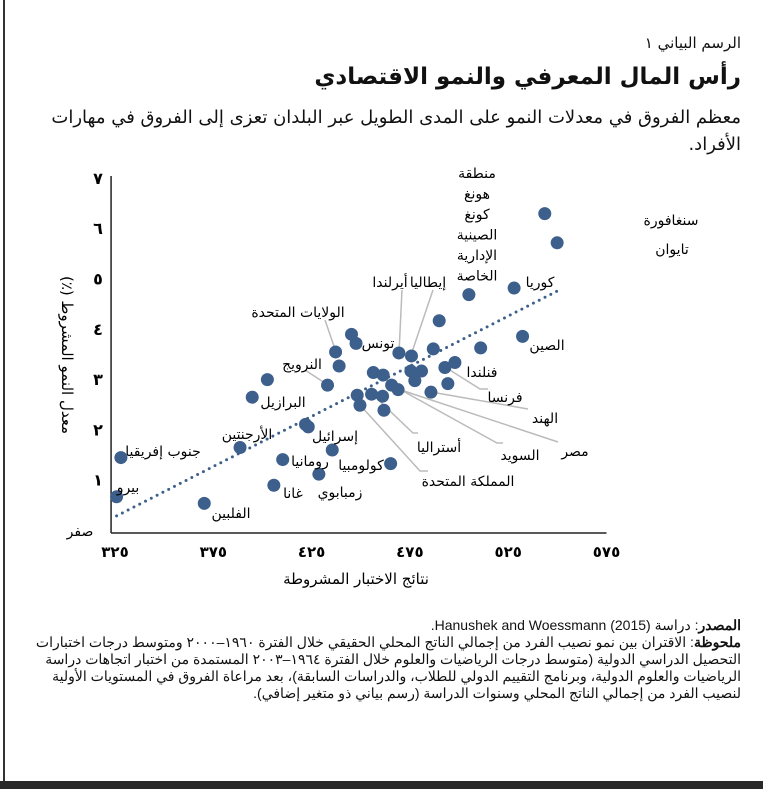 The height and width of the screenshot is (789, 763). I want to click on point-label: الفلبين, so click(231, 514).